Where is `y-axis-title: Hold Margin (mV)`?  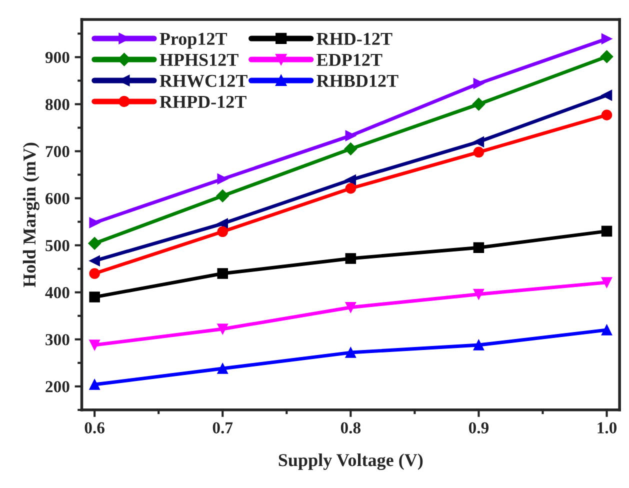 y-axis-title: Hold Margin (mV) is located at coordinates (31, 215).